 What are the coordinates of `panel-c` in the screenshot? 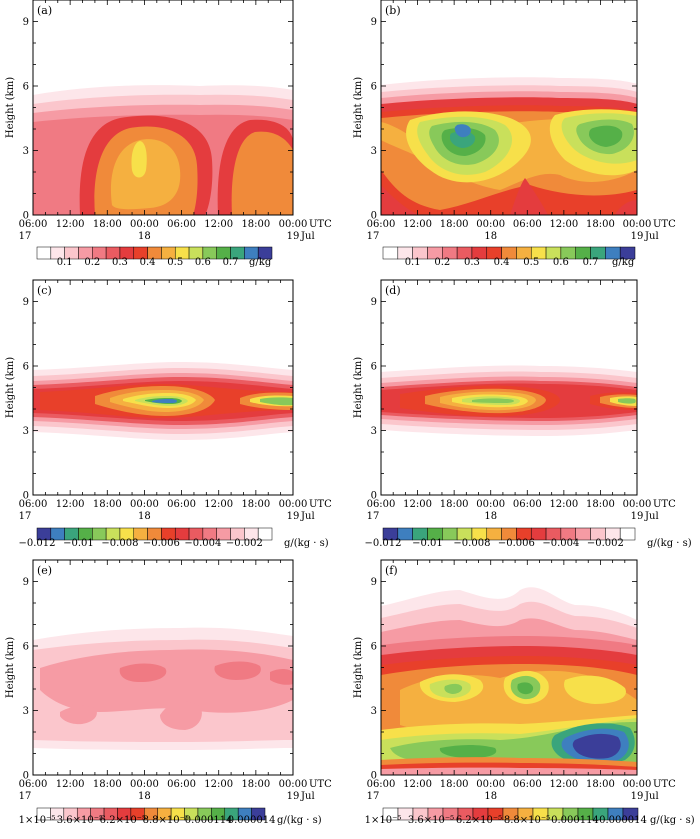 It's located at (163, 401).